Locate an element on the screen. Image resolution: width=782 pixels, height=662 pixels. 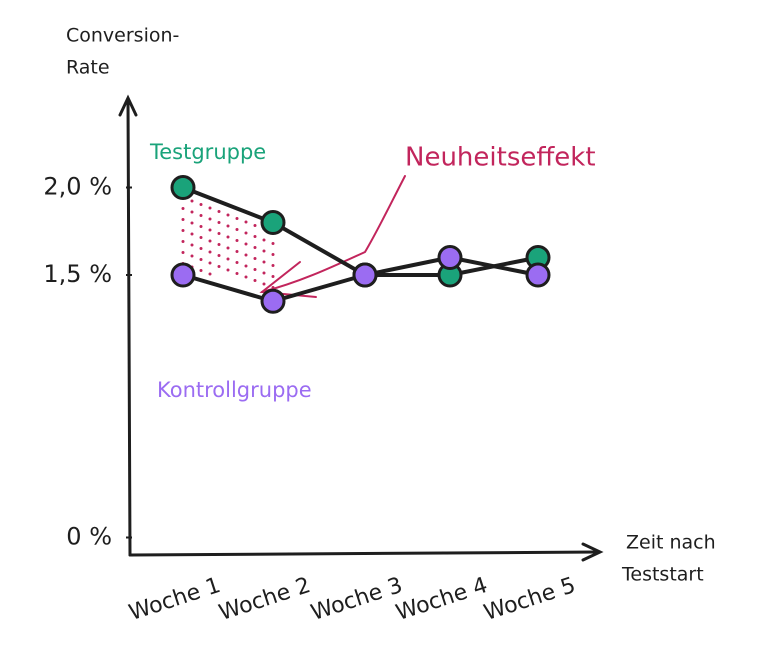
annotation-arrow is located at coordinates (332, 236).